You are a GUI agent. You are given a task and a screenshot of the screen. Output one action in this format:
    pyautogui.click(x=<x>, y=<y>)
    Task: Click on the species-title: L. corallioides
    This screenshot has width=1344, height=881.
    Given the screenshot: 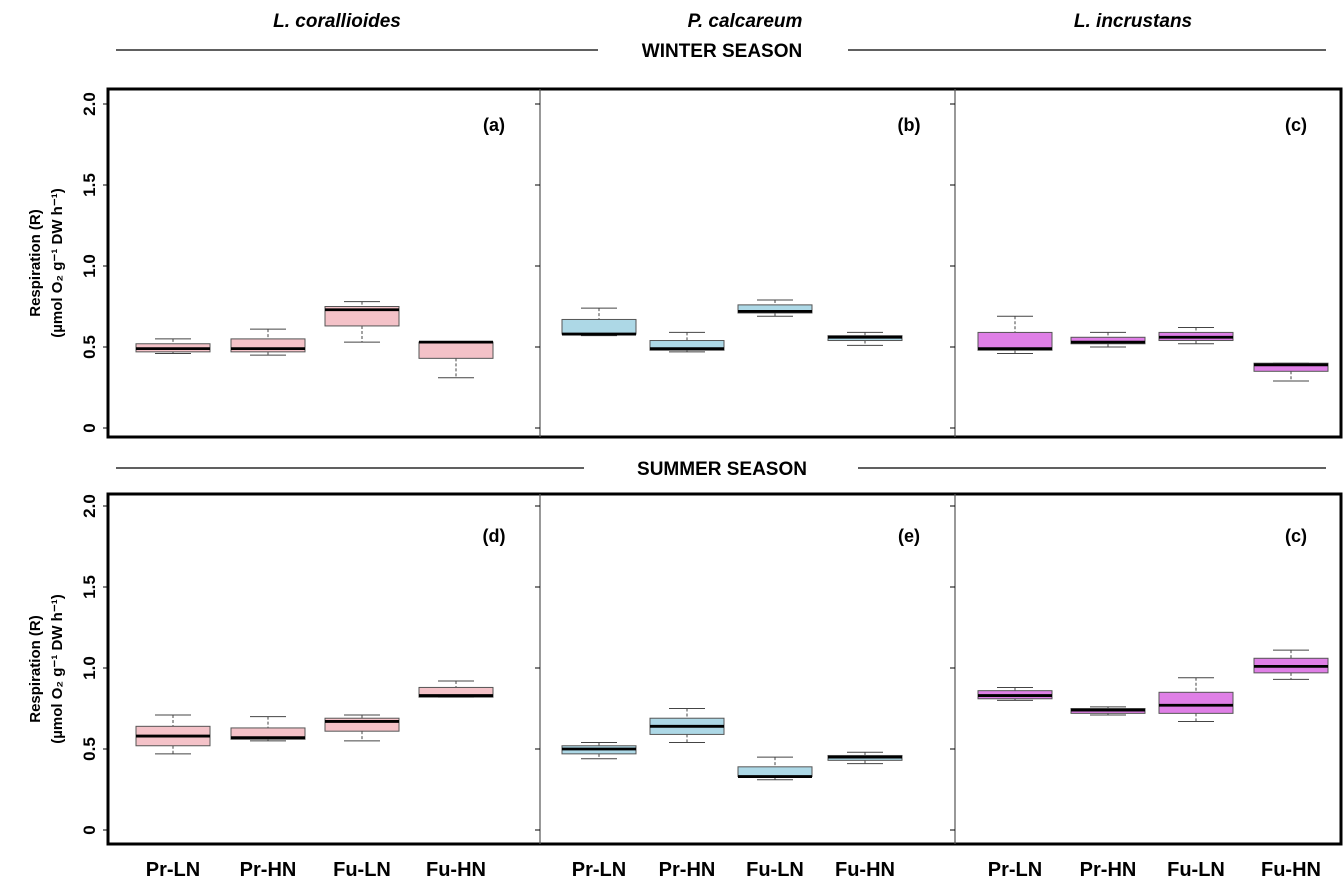 What is the action you would take?
    pyautogui.click(x=337, y=21)
    